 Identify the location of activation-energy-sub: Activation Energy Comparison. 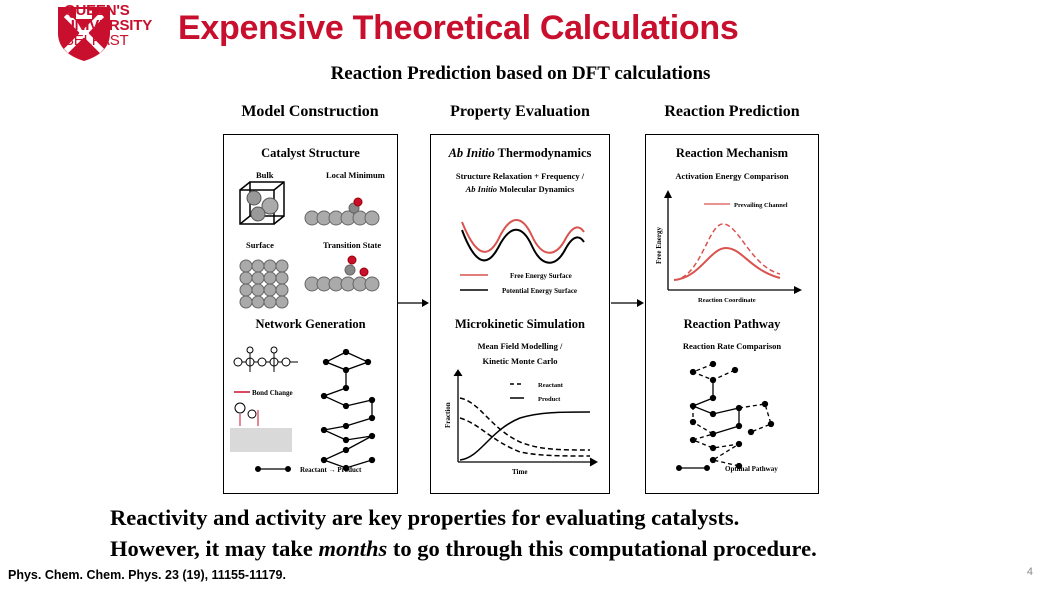
(732, 176).